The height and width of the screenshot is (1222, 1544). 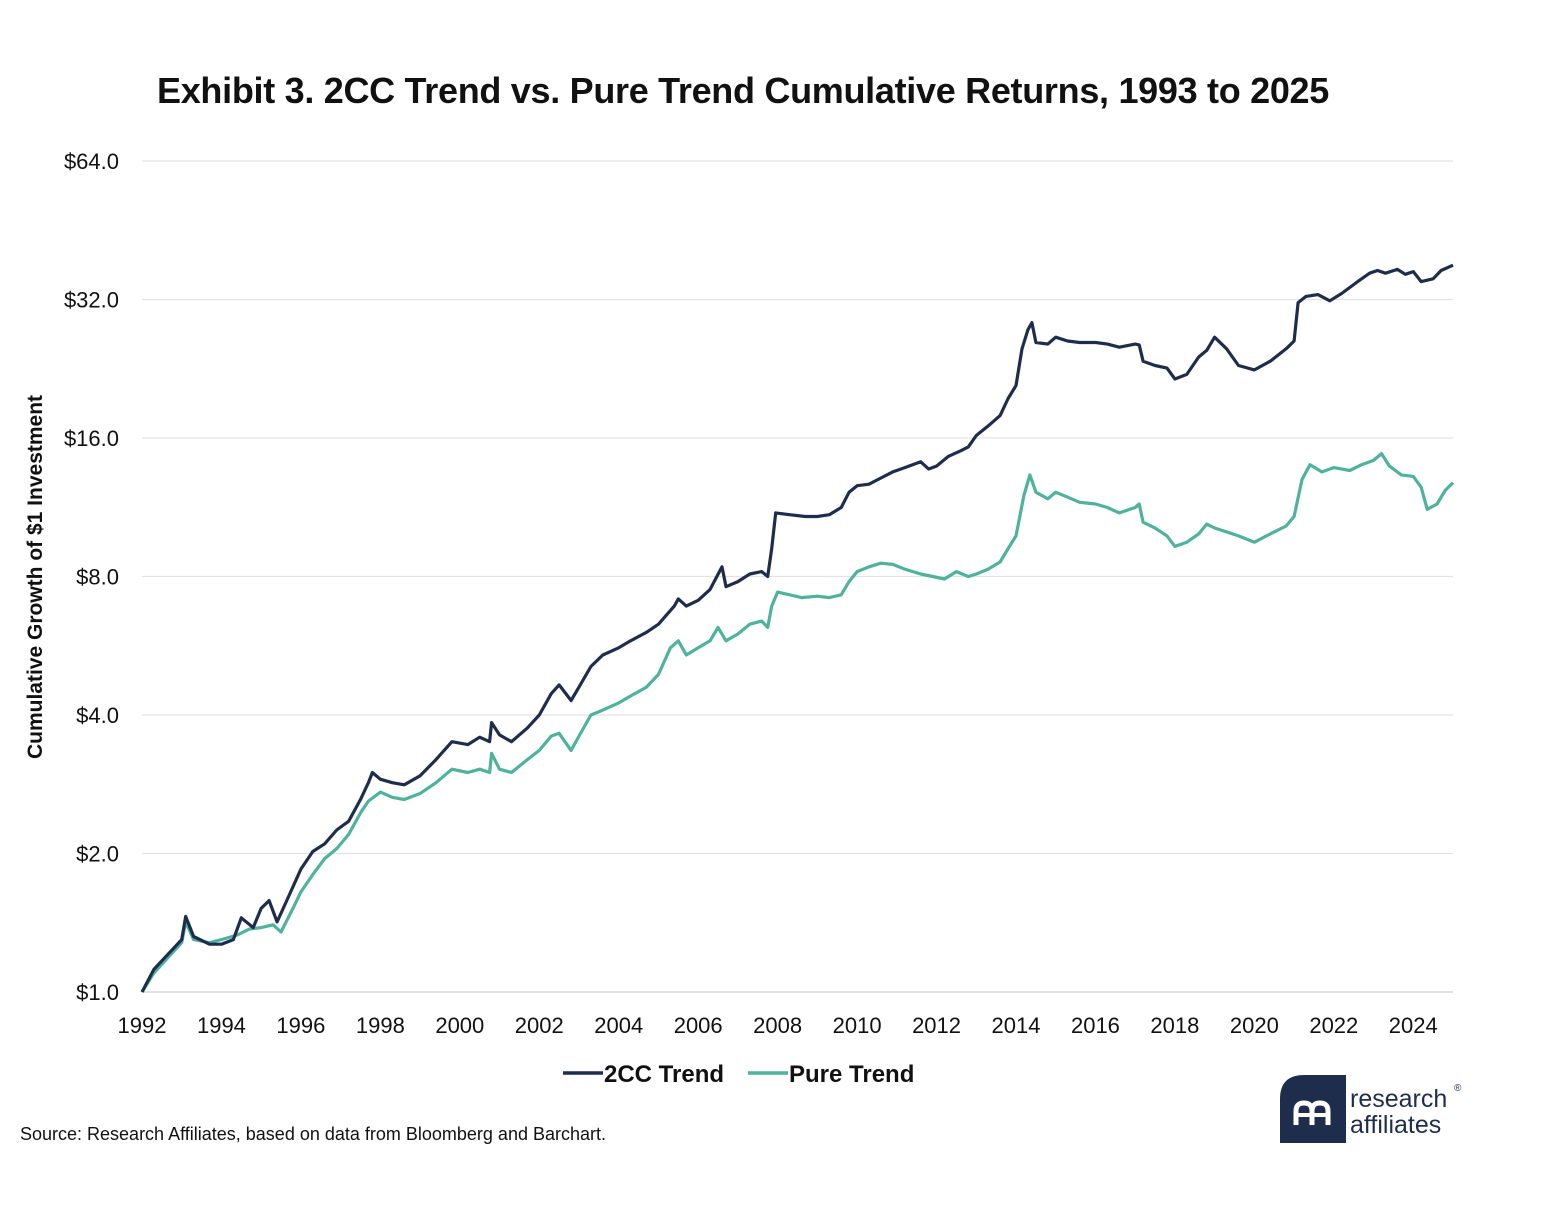 I want to click on y-tick-label: $1.0, so click(x=97, y=992).